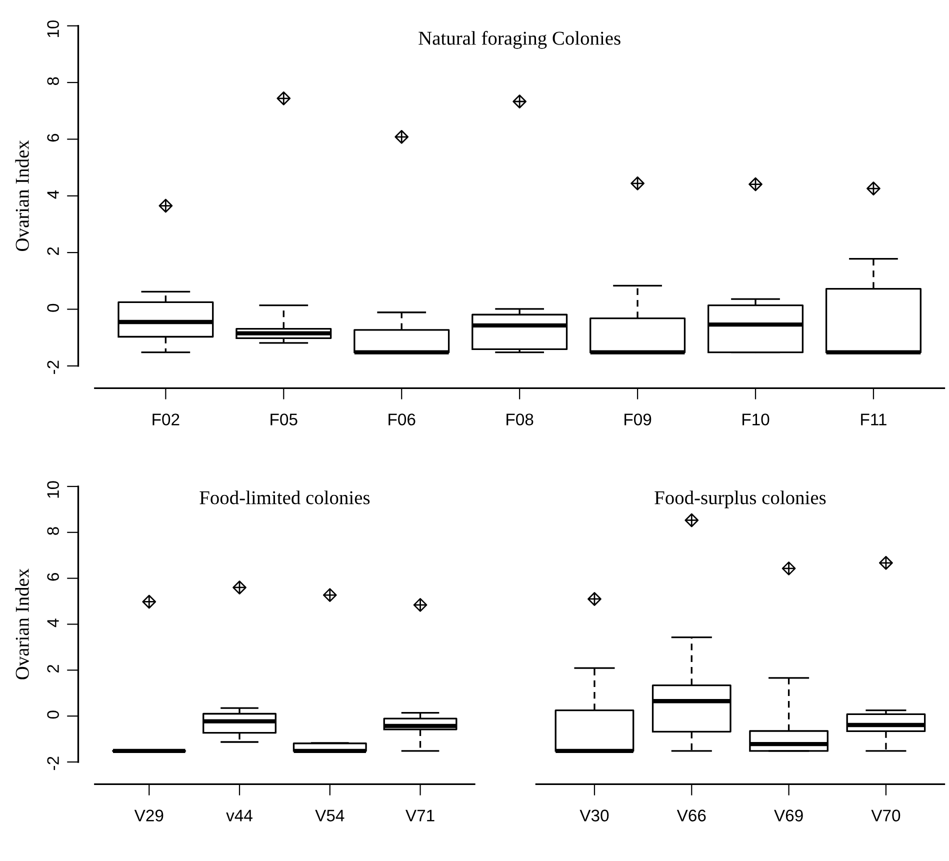 The width and height of the screenshot is (949, 861). Describe the element at coordinates (788, 816) in the screenshot. I see `x-tick-label: V69` at that location.